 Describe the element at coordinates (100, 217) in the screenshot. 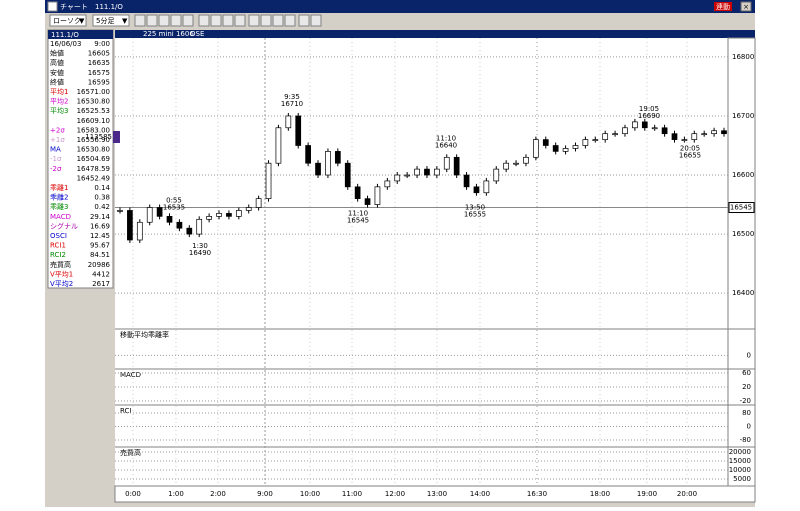

I see `info-value: 29.14` at that location.